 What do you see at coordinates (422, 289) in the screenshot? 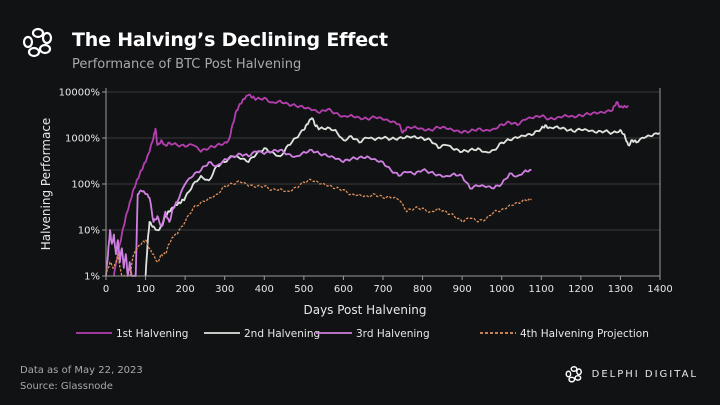
I see `x-tick-label: 800` at bounding box center [422, 289].